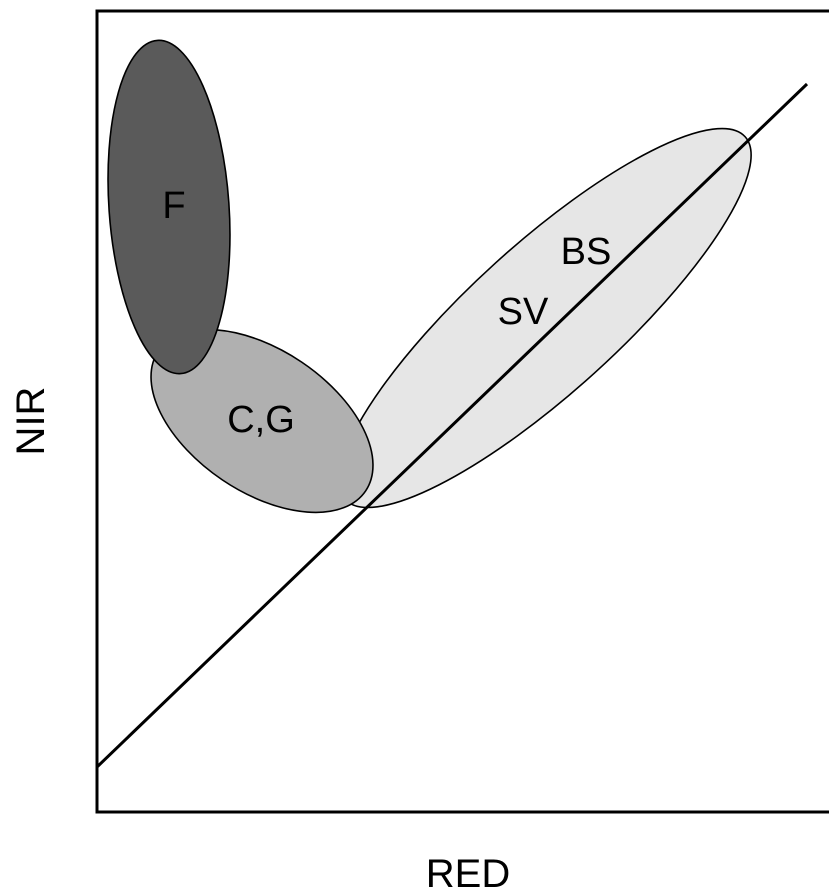  Describe the element at coordinates (31, 421) in the screenshot. I see `y-axis-label: NIR` at that location.